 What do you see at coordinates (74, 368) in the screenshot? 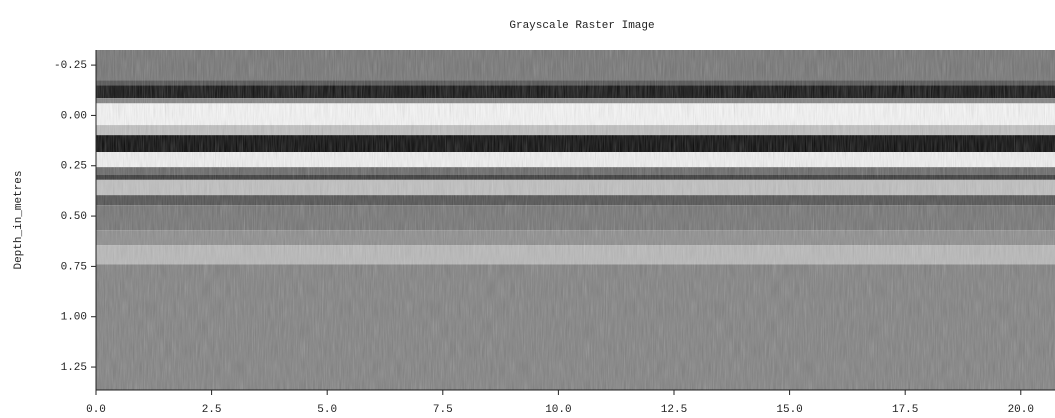
I see `y-tick-label: 1.25` at bounding box center [74, 368].